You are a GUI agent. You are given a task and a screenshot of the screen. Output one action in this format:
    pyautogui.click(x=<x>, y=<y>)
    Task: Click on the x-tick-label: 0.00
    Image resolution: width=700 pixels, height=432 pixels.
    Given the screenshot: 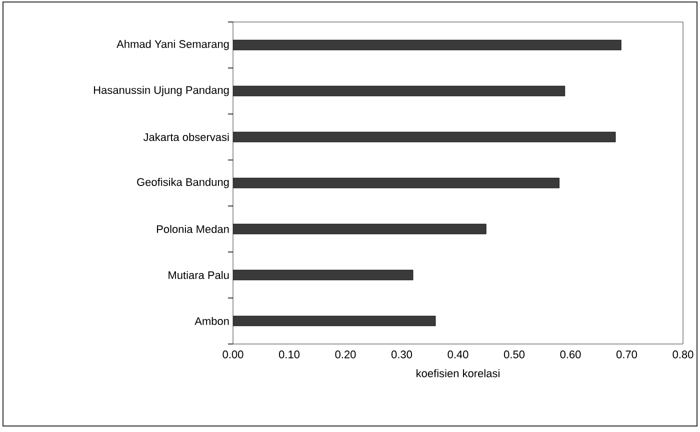 What is the action you would take?
    pyautogui.click(x=233, y=354)
    